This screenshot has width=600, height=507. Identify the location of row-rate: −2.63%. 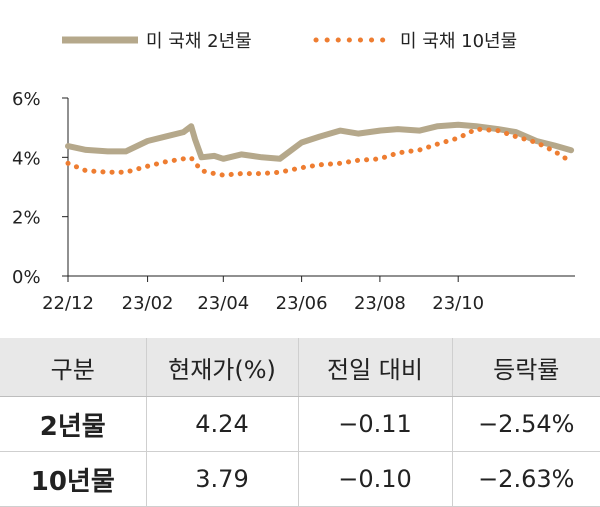
(525, 479).